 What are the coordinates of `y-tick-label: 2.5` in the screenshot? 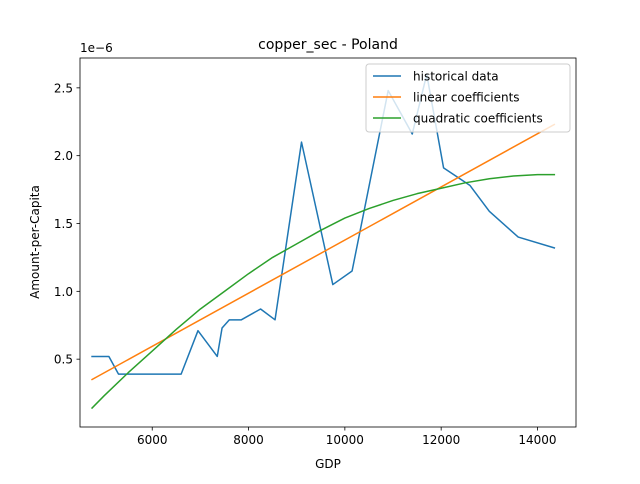 It's located at (63, 88).